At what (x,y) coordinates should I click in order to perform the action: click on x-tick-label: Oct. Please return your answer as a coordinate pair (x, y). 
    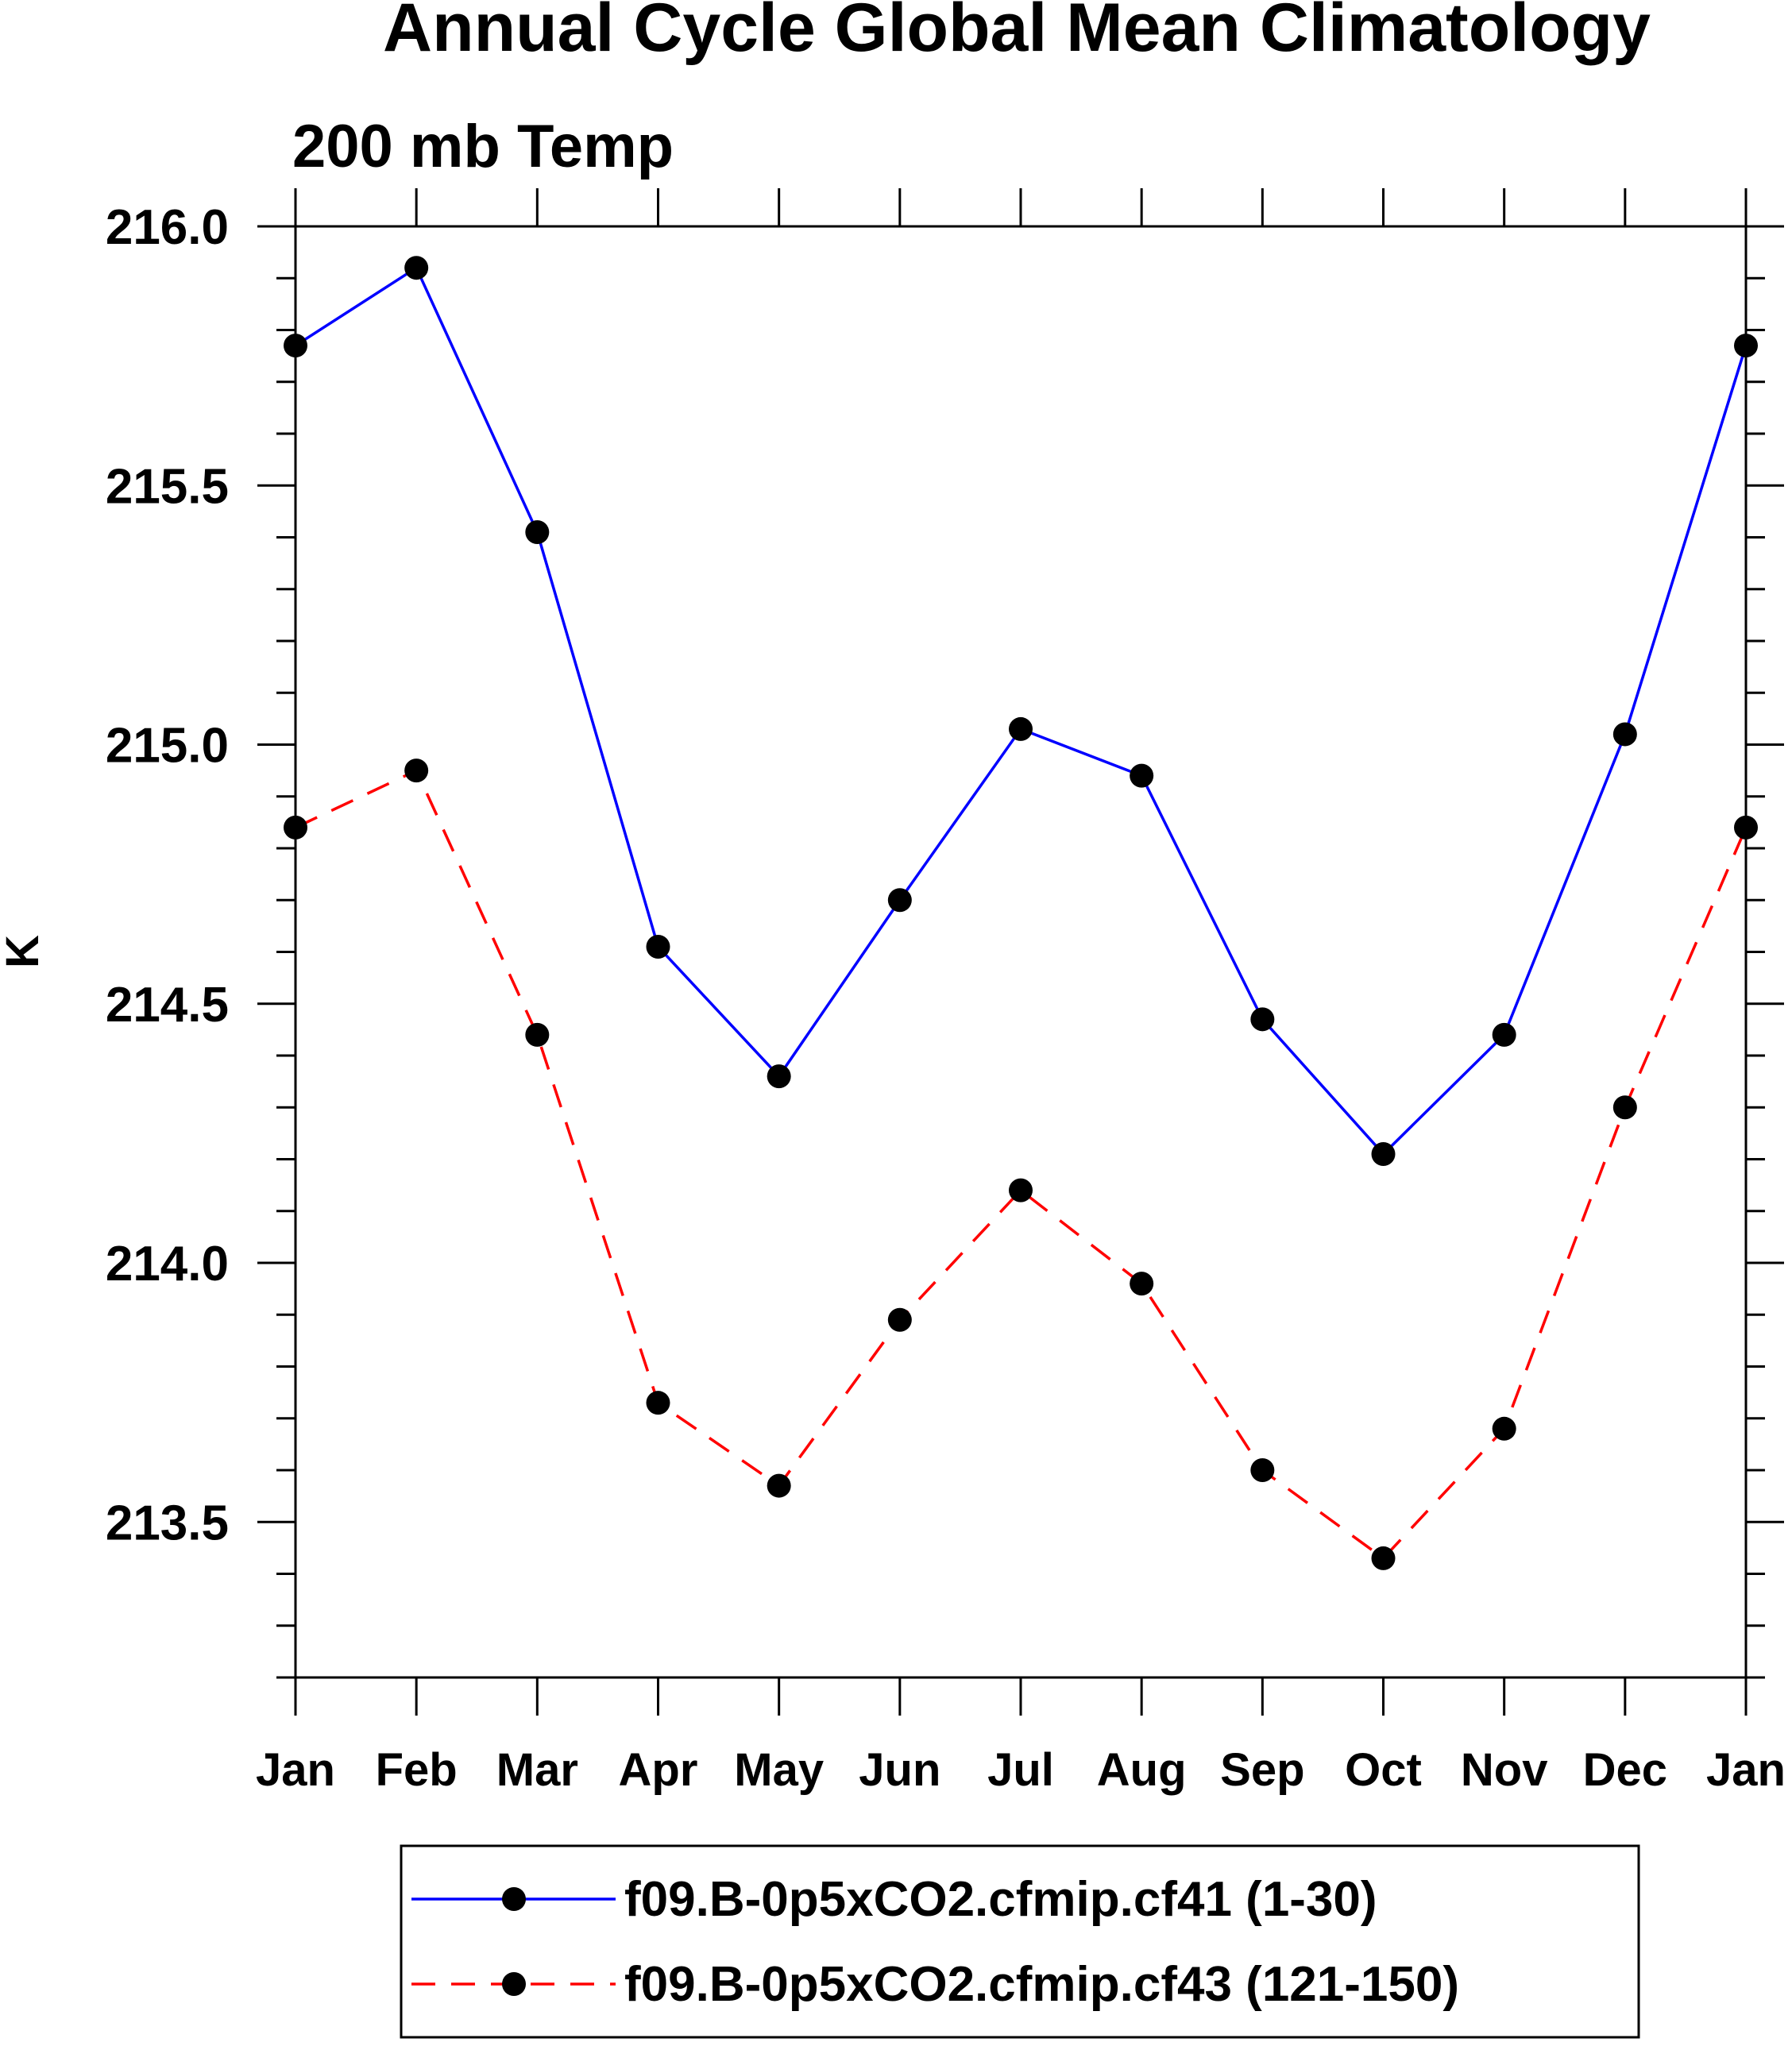
    Looking at the image, I should click on (1383, 1770).